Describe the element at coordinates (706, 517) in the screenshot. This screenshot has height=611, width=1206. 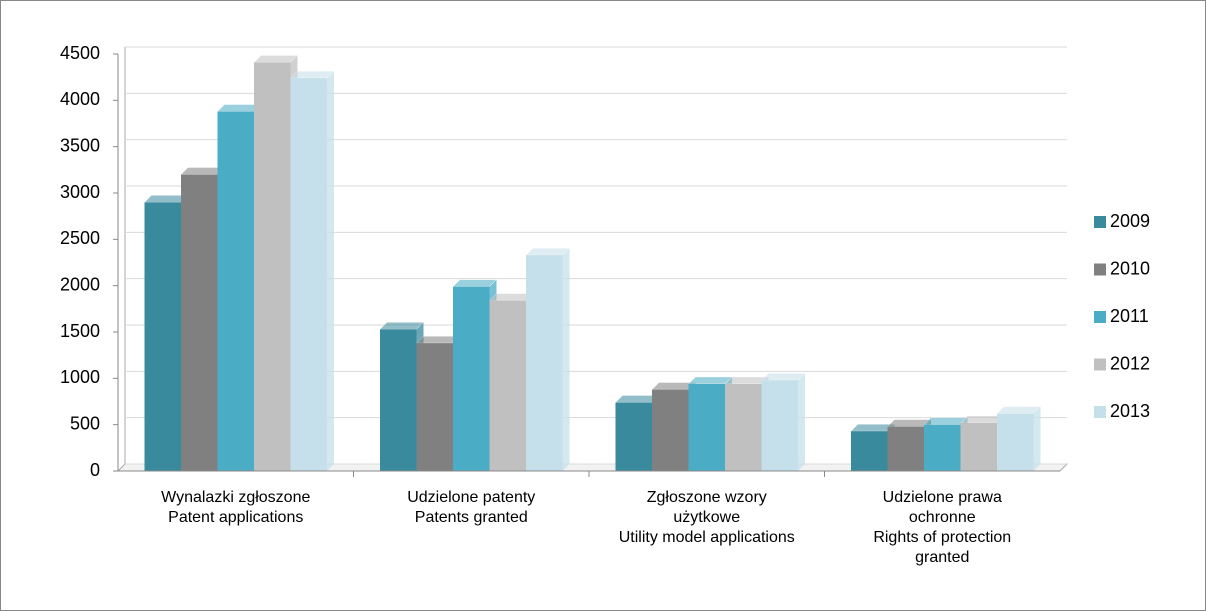
I see `x-tick-label: użytkowe` at that location.